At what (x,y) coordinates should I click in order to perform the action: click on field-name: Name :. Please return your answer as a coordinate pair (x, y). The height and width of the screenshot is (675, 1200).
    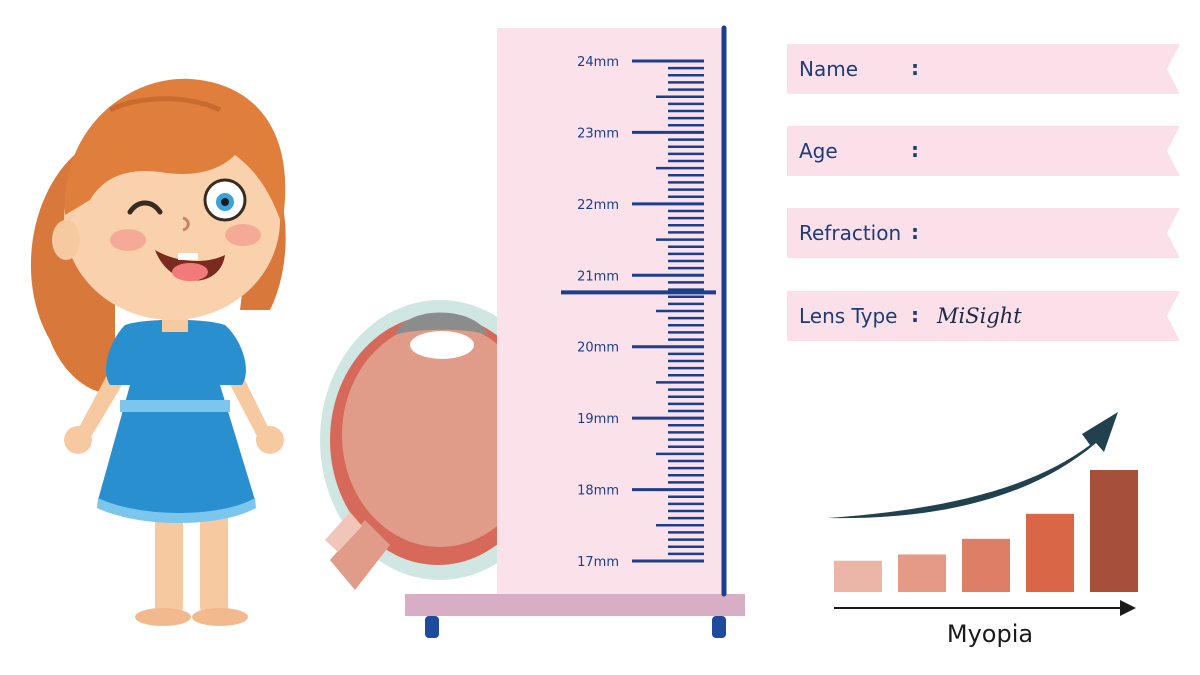
    Looking at the image, I should click on (983, 69).